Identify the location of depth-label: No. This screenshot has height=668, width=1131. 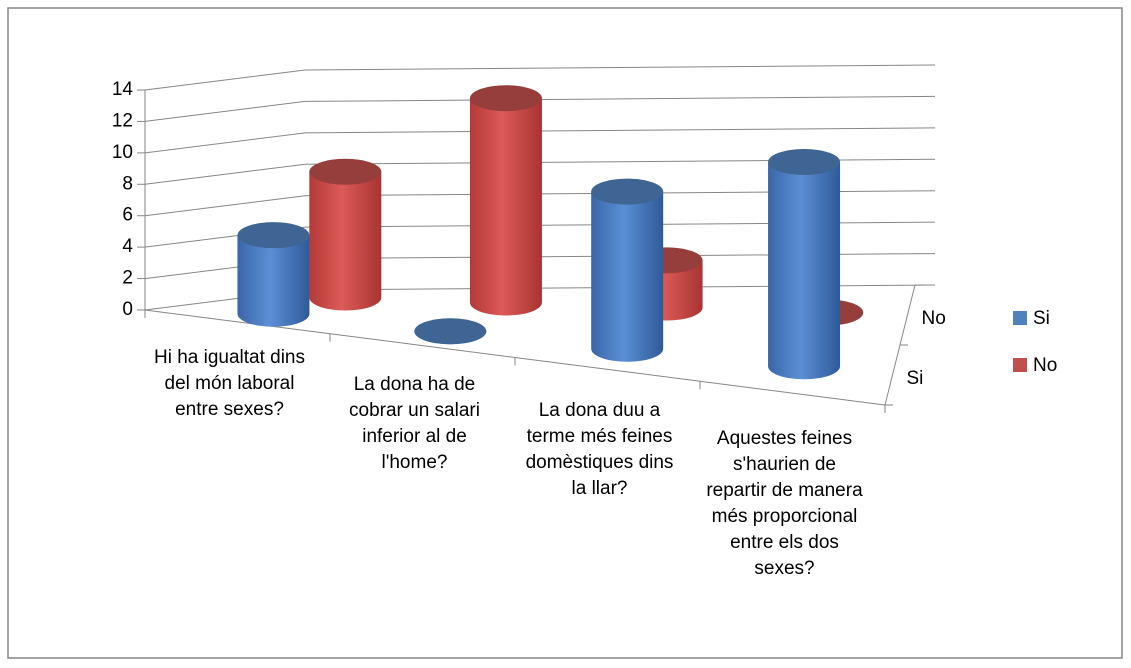
(934, 318).